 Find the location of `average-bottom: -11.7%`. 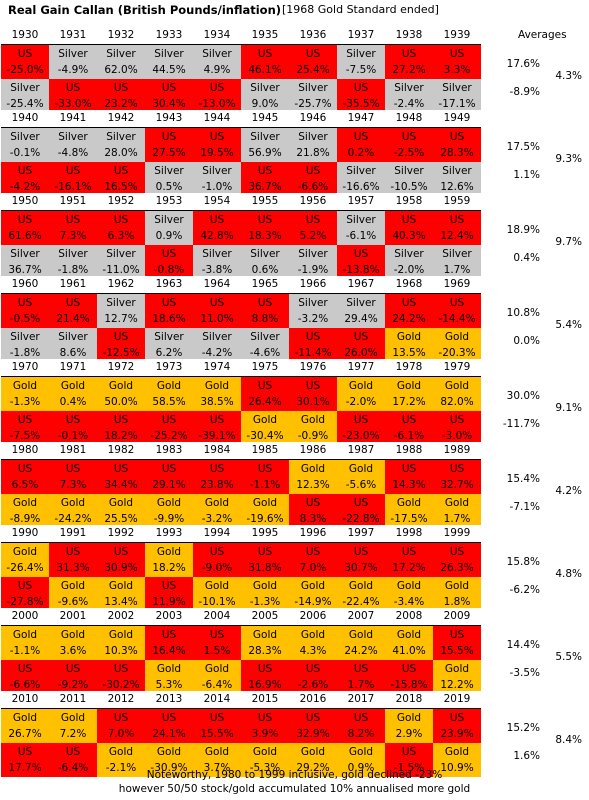

average-bottom: -11.7% is located at coordinates (518, 424).